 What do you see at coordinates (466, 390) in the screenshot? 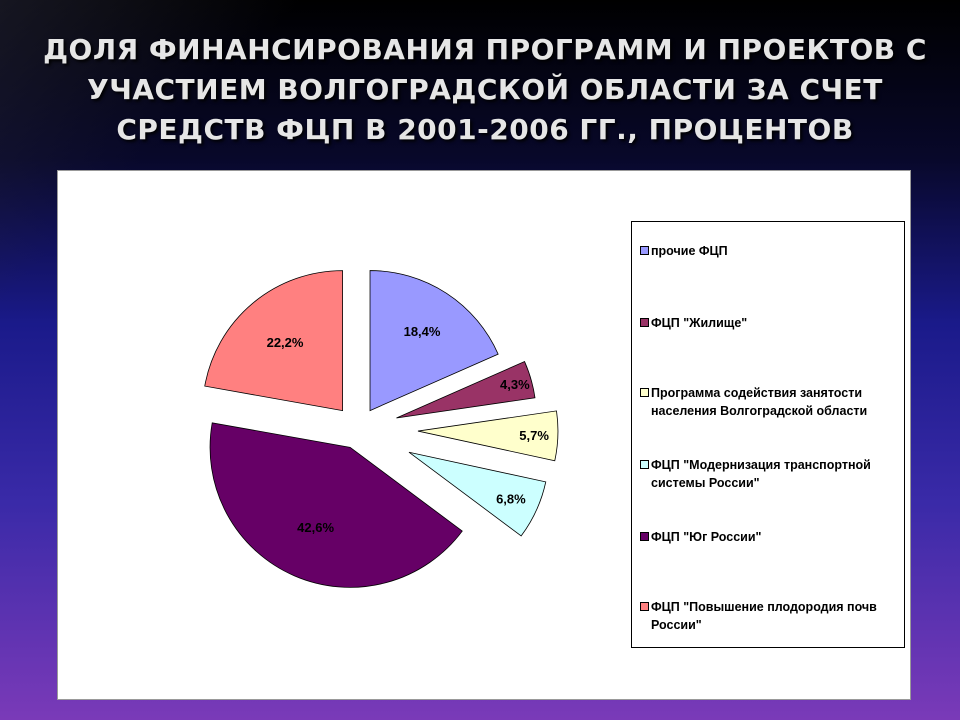
I see `slice-housing` at bounding box center [466, 390].